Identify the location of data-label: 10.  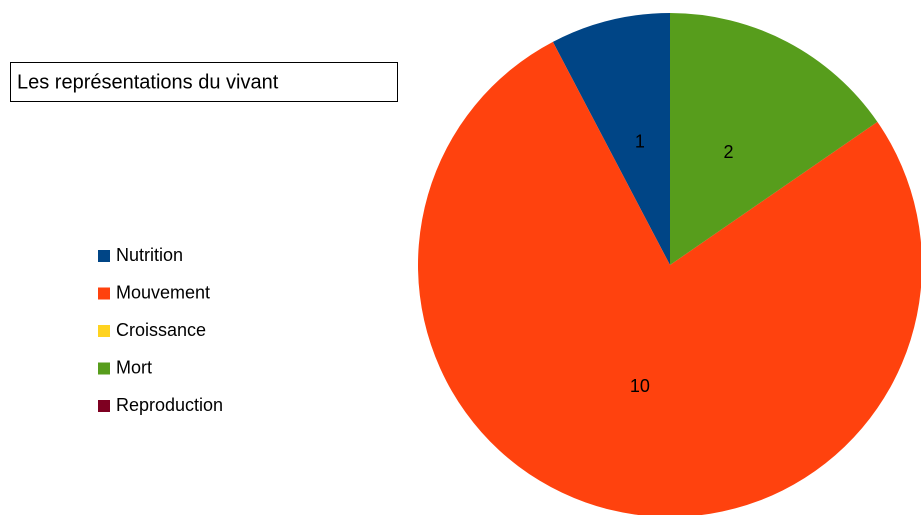
(640, 386).